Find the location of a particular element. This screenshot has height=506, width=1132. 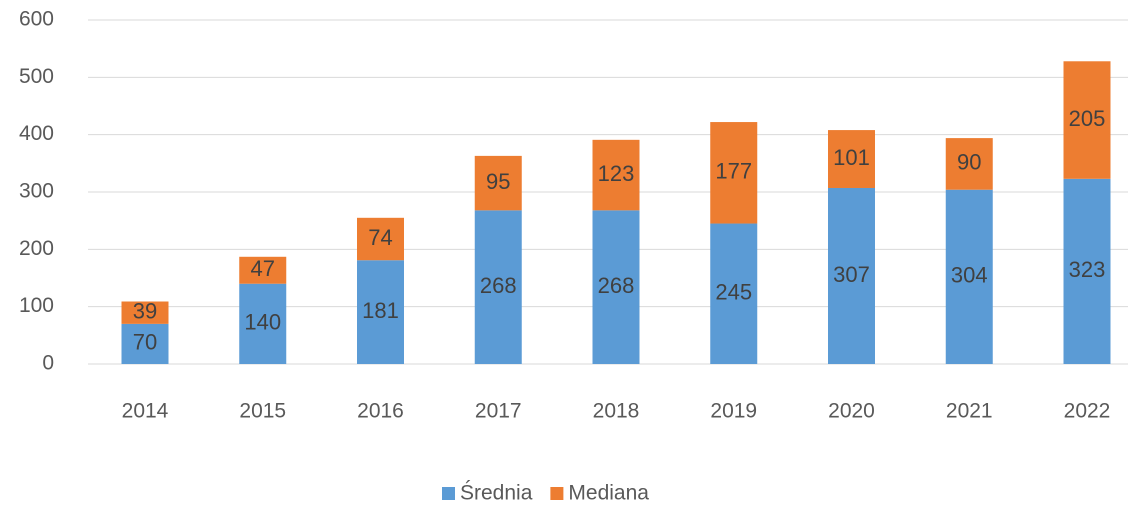

data-label: 140 is located at coordinates (262, 322).